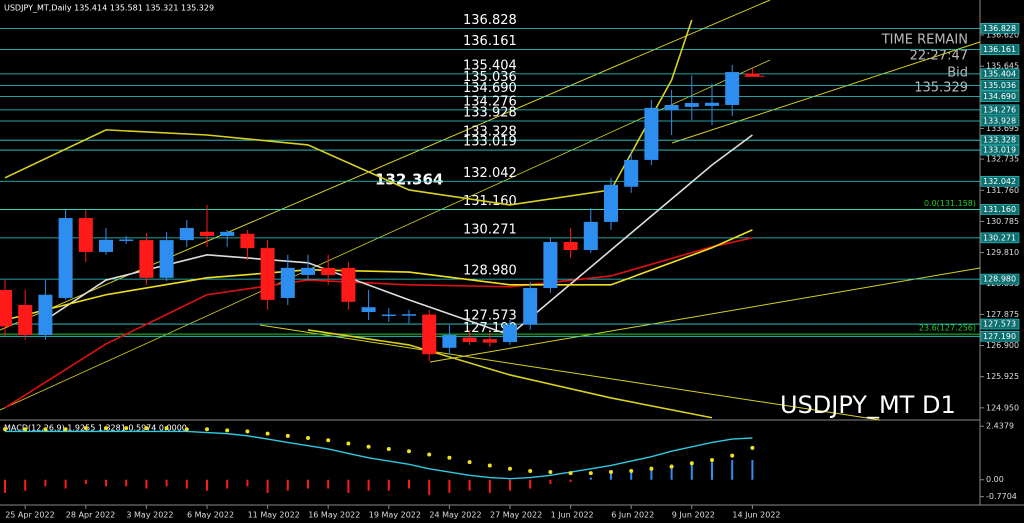 Image resolution: width=1024 pixels, height=523 pixels. I want to click on trendline, so click(570, 372).